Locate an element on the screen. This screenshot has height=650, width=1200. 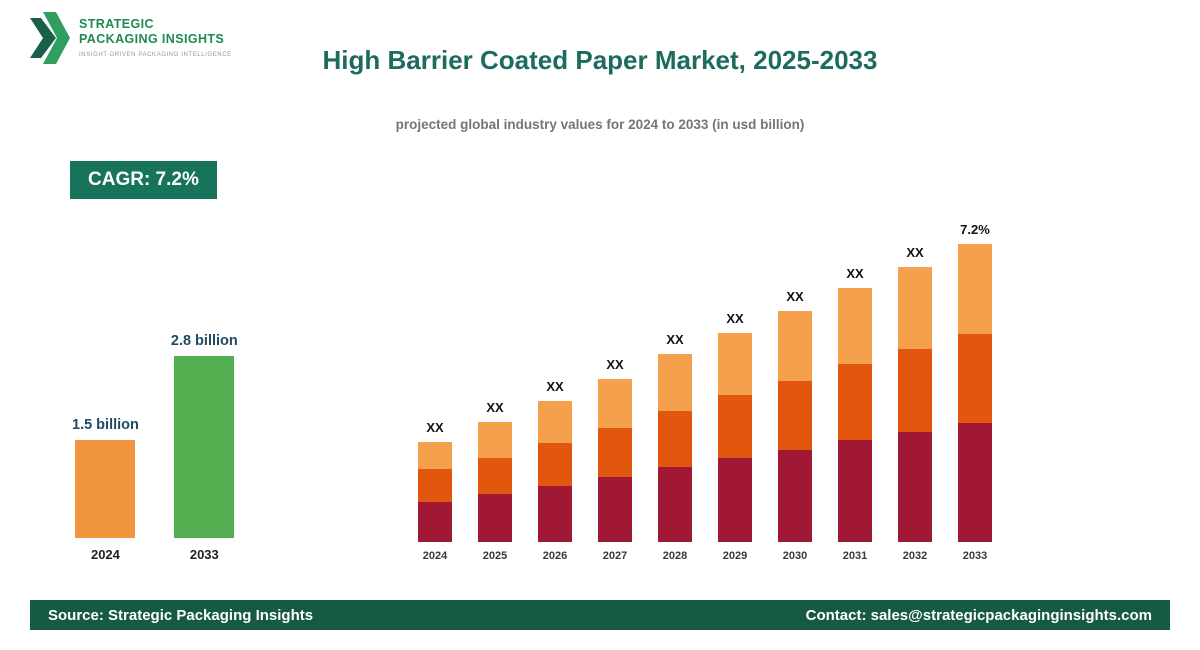
bar-value-label: 2.8 billion is located at coordinates (204, 341).